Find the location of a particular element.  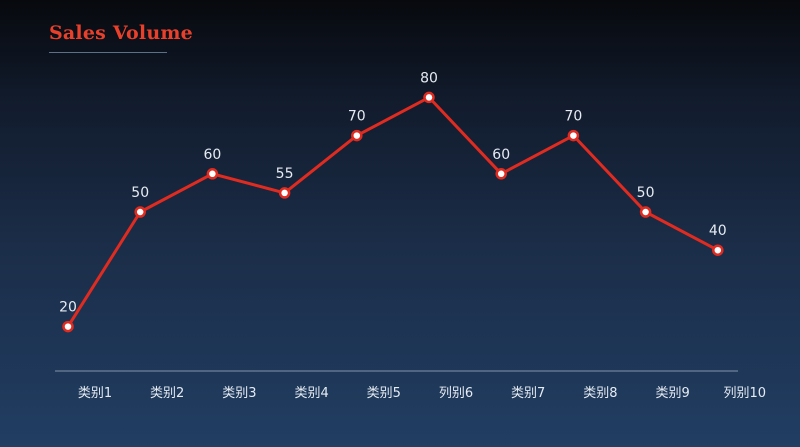

x-tick-label: 类别8 is located at coordinates (600, 393).